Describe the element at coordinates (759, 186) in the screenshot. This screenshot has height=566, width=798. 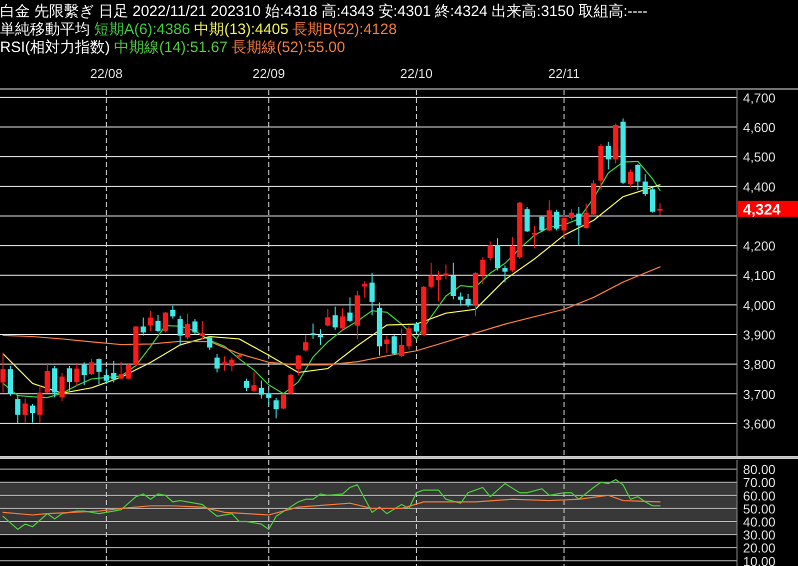
I see `y-tick-label: 4,400` at that location.